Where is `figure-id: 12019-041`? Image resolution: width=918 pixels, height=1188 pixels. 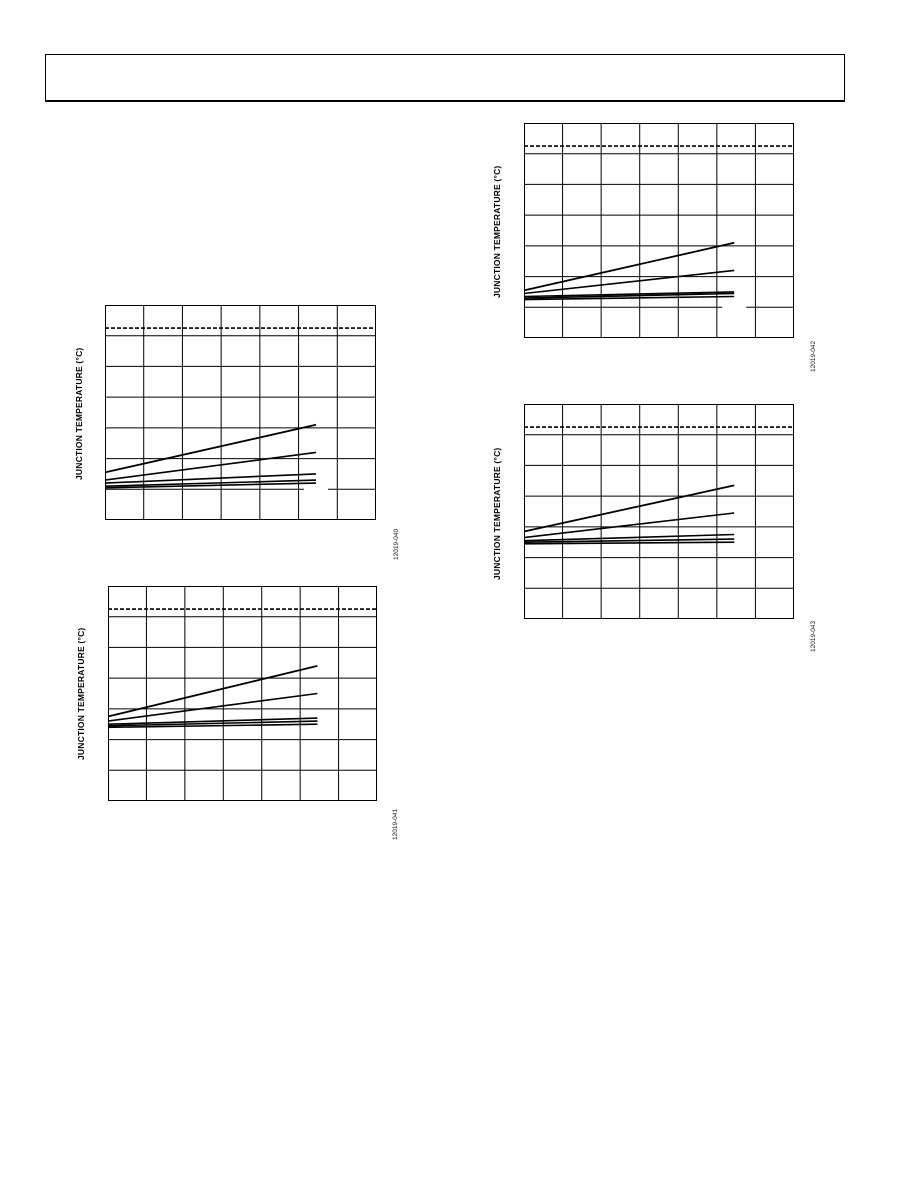
figure-id: 12019-041 is located at coordinates (395, 824).